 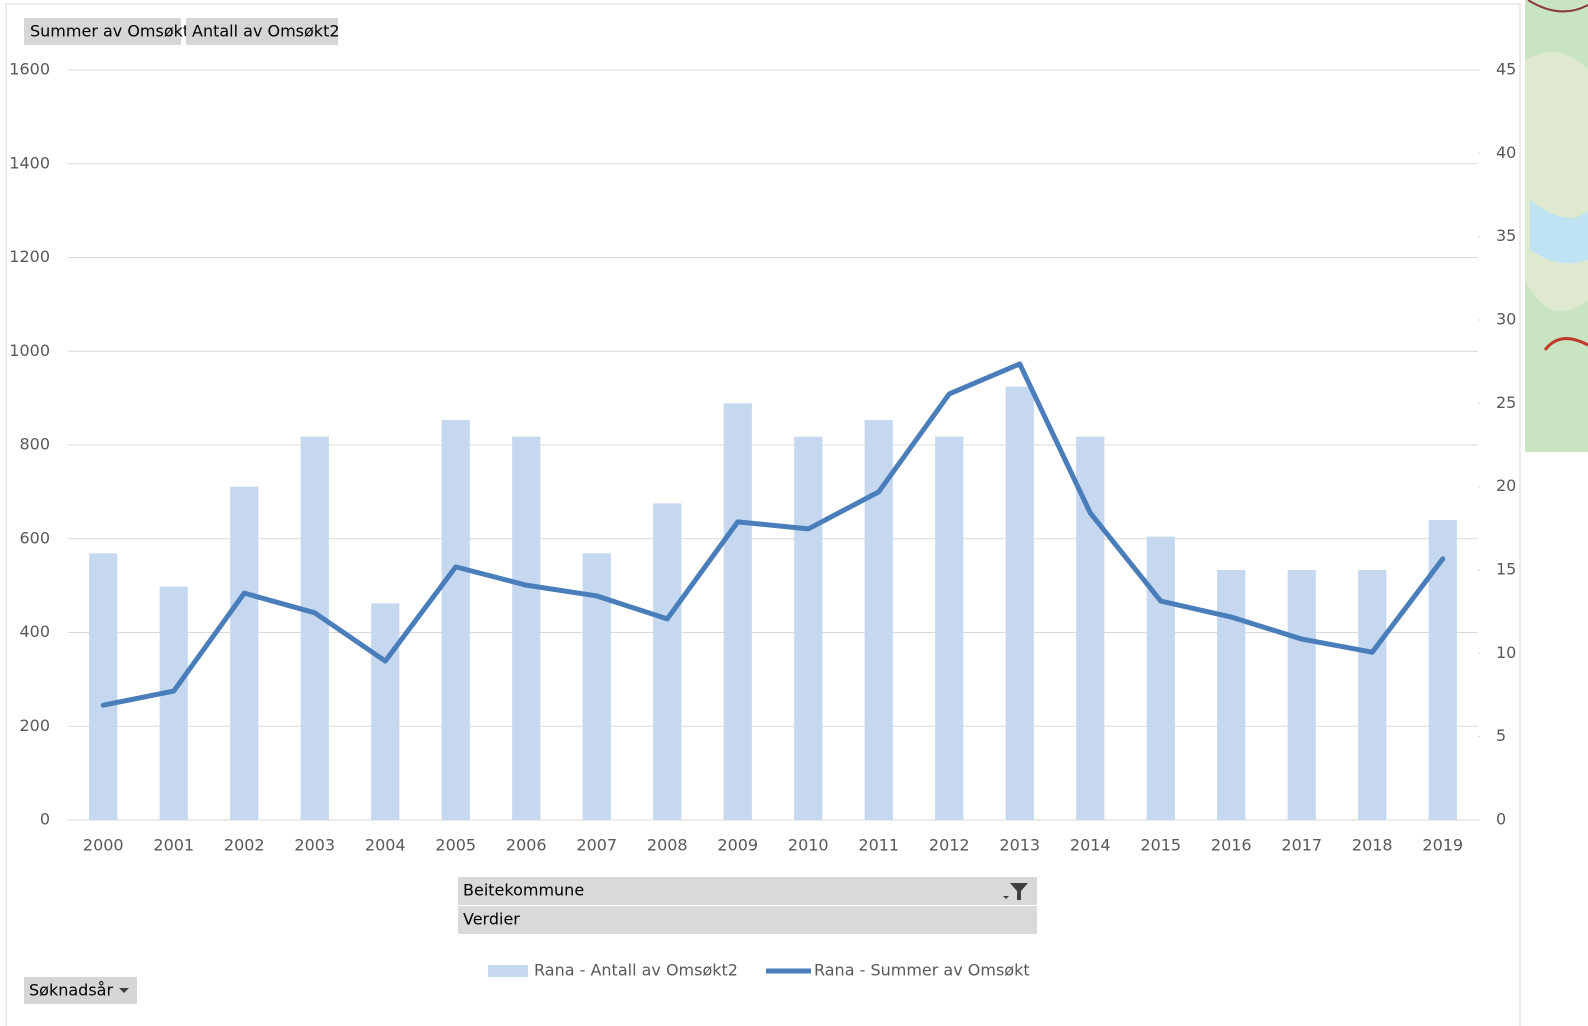 I want to click on y-tick-label: 1400, so click(x=29, y=162).